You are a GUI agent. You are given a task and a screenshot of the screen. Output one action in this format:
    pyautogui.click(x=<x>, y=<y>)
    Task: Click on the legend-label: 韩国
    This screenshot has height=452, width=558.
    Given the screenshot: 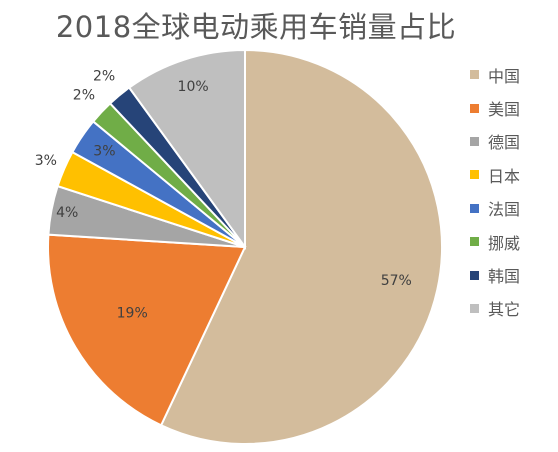 What is the action you would take?
    pyautogui.click(x=504, y=277)
    